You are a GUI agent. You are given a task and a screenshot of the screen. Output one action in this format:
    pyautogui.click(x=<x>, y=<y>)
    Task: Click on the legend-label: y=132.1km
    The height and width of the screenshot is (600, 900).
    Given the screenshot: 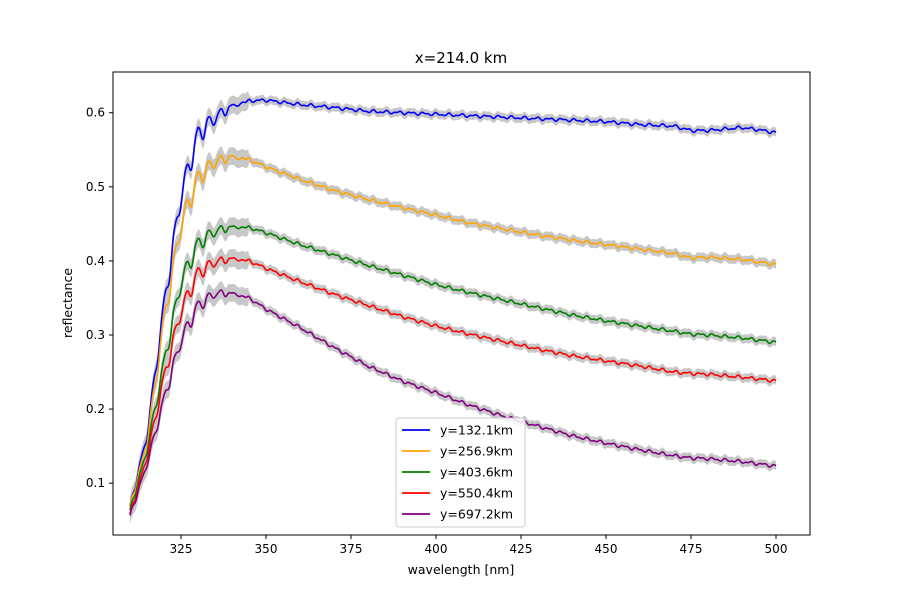 What is the action you would take?
    pyautogui.click(x=476, y=430)
    